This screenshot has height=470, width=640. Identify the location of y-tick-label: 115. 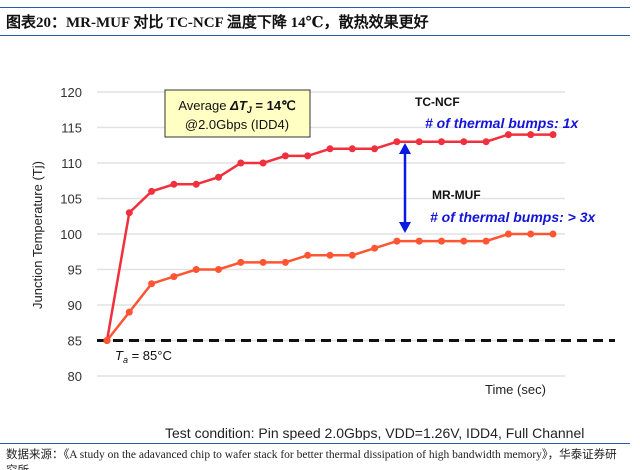
(71, 128).